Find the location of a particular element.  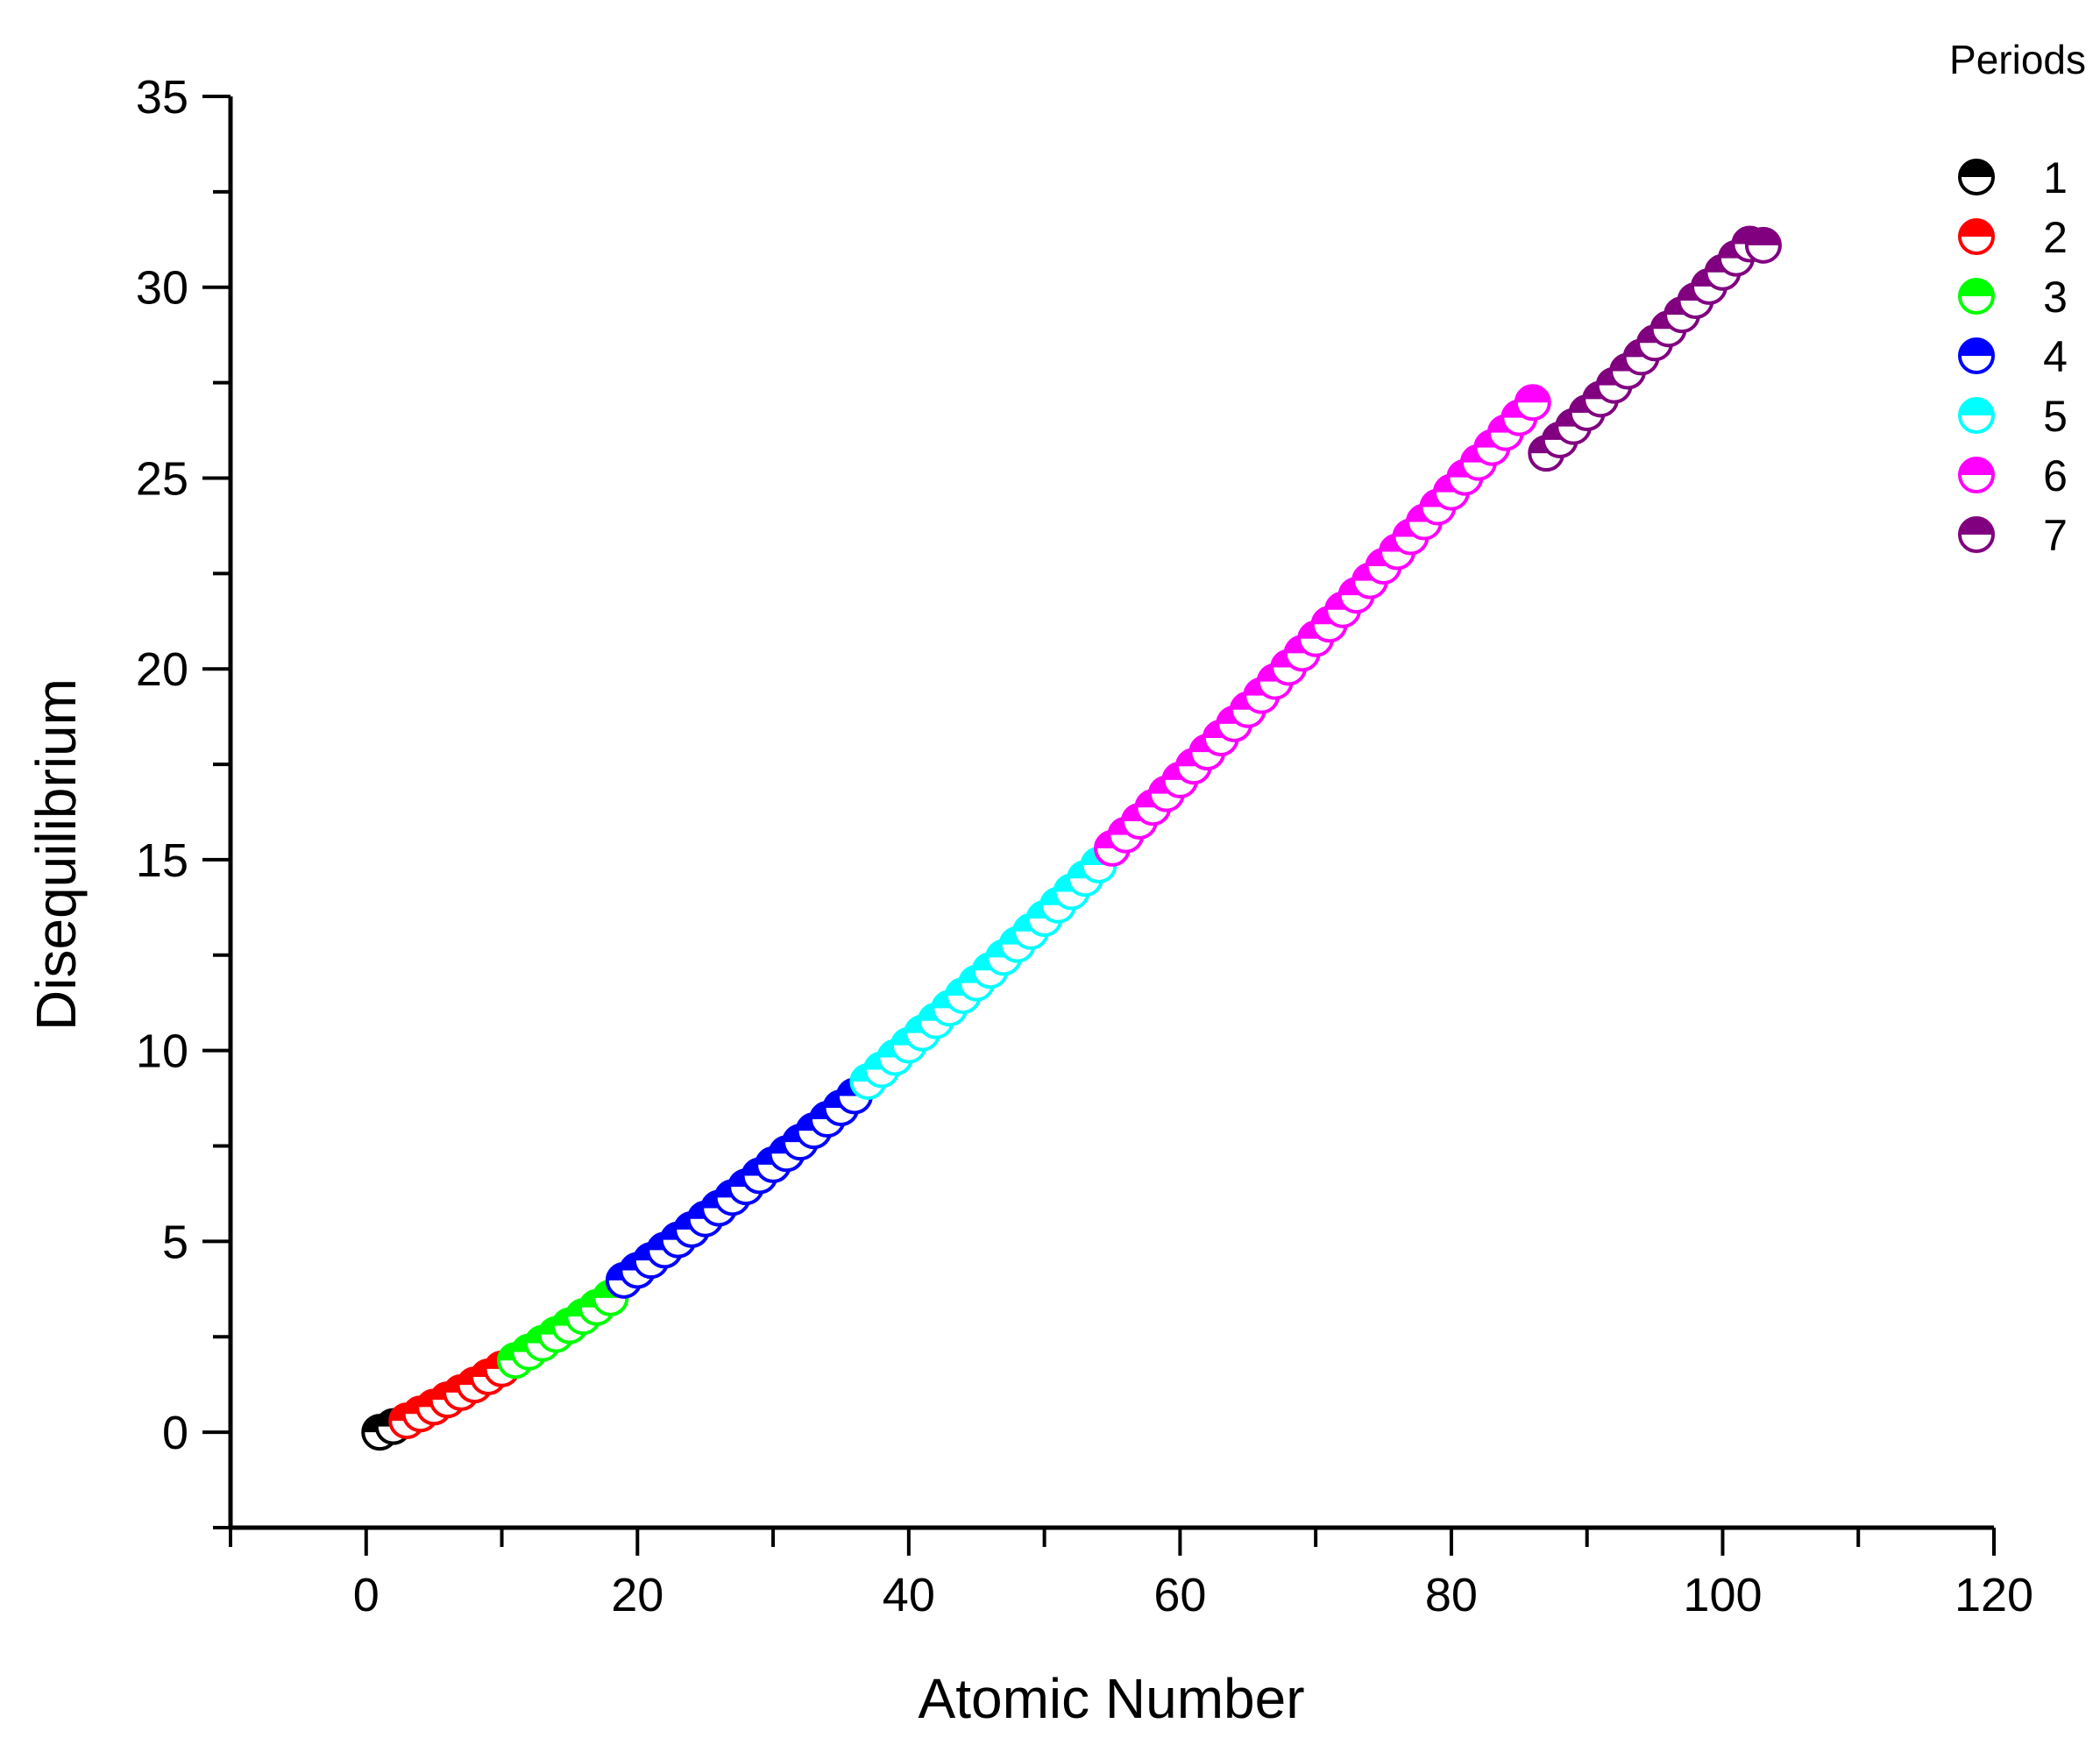

legend-label: 6 is located at coordinates (2055, 476).